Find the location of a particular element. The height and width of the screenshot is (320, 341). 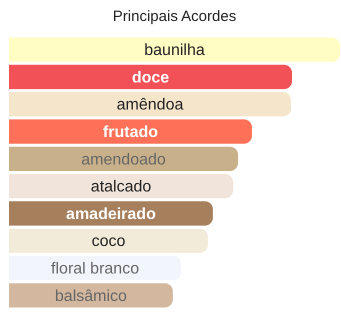

y-tick-label: atalcado is located at coordinates (121, 187).